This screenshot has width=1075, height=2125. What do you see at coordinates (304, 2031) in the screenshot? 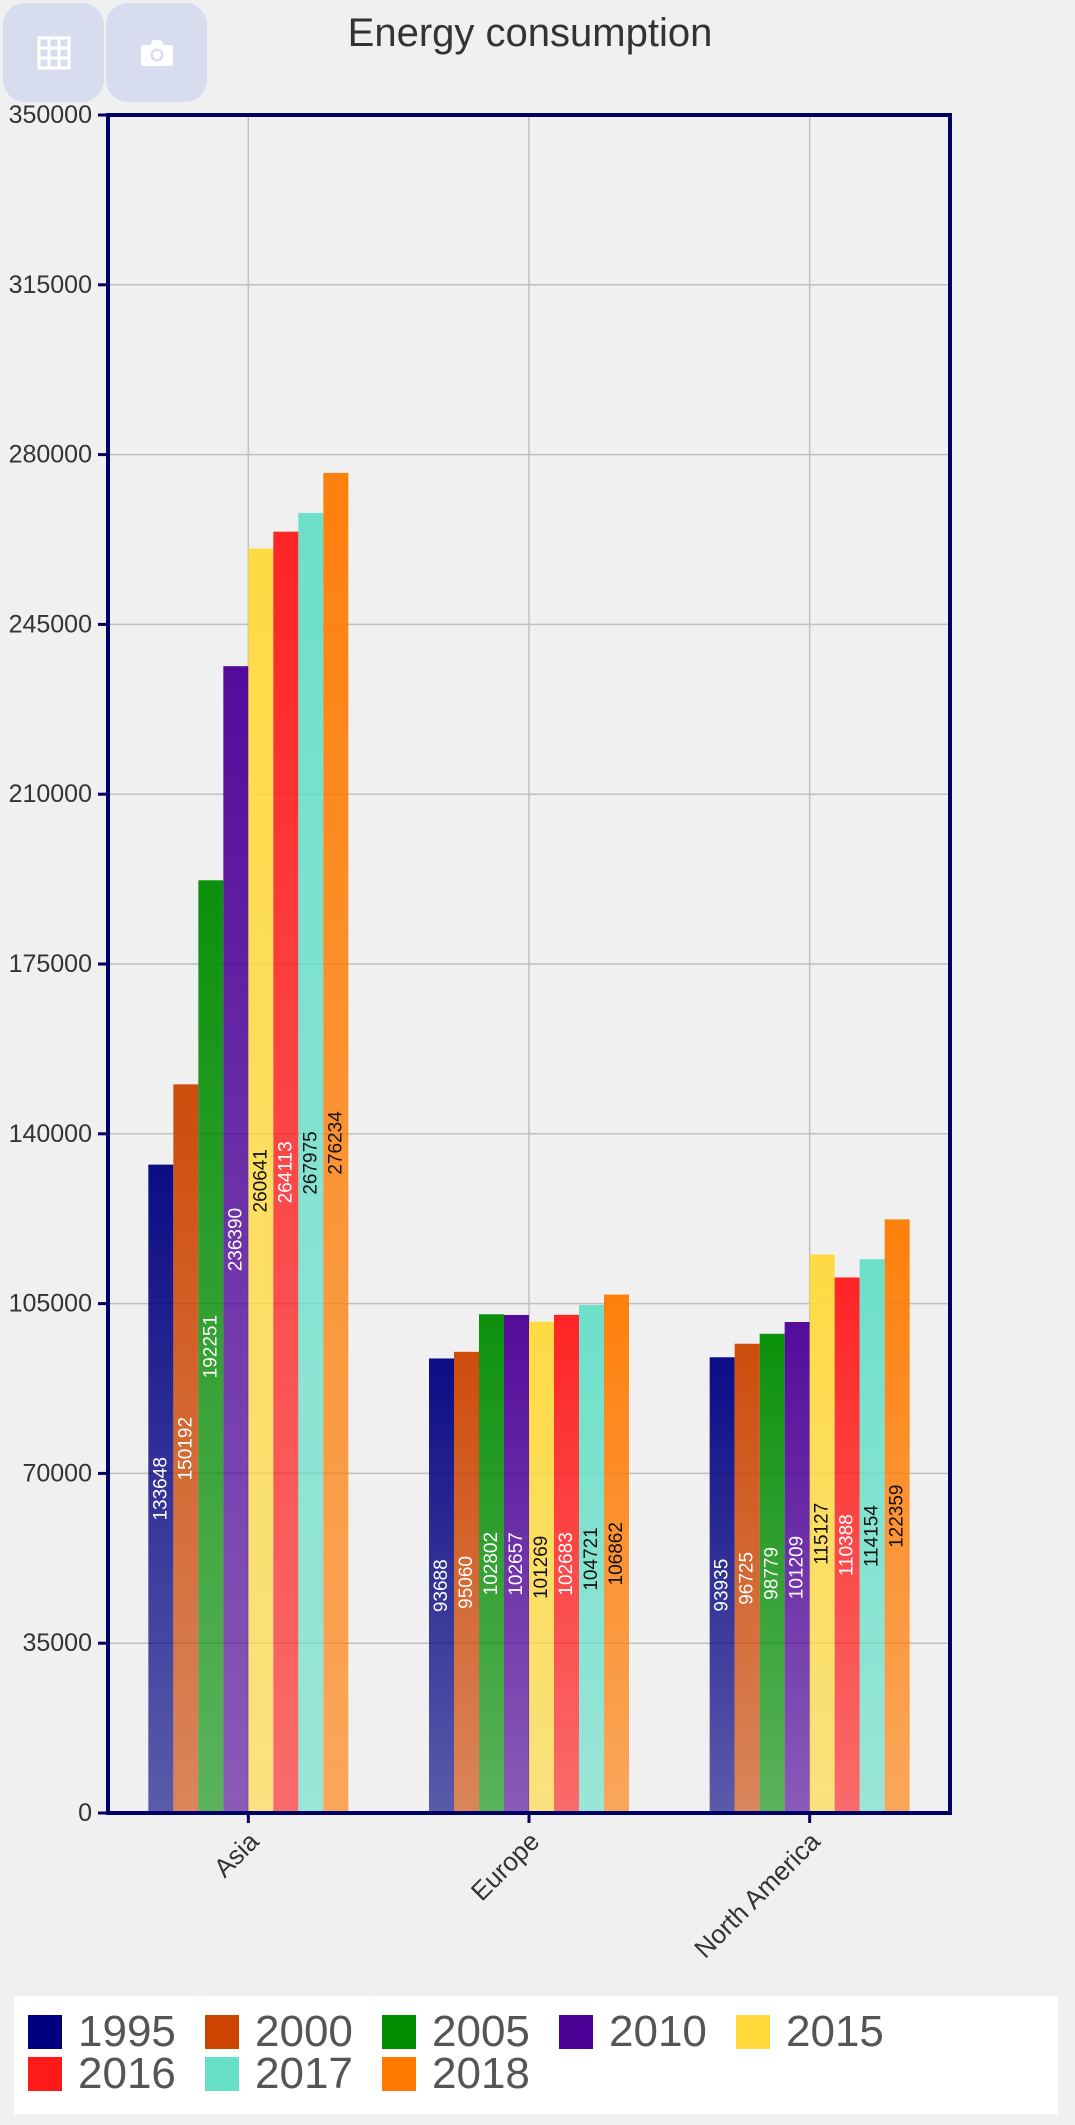
I see `legend-label: 2000` at bounding box center [304, 2031].